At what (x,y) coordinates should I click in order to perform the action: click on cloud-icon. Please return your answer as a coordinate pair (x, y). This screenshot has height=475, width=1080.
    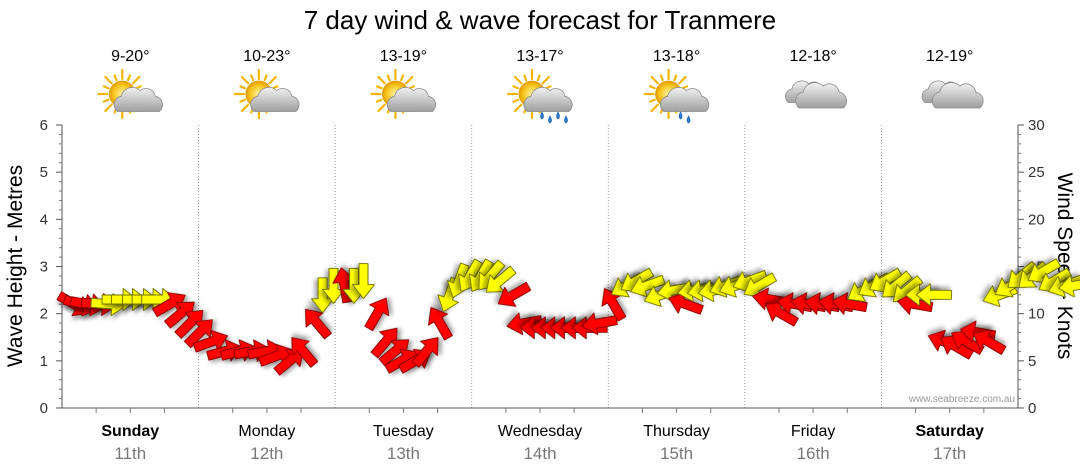
    Looking at the image, I should click on (816, 94).